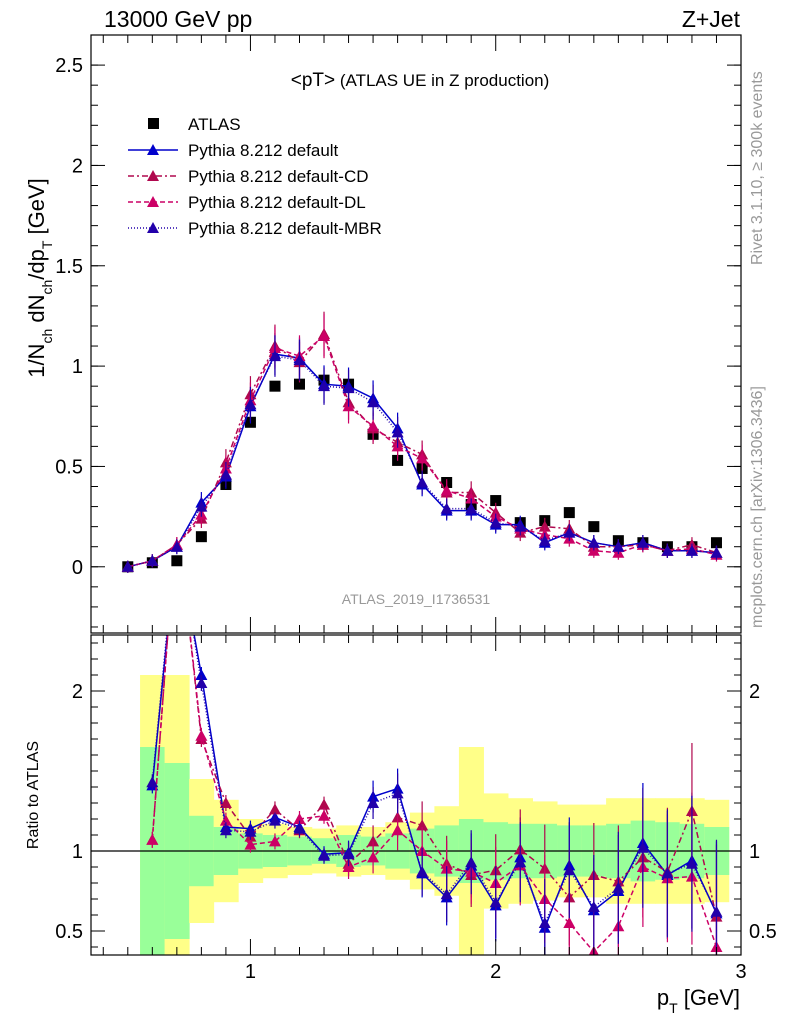  Describe the element at coordinates (754, 852) in the screenshot. I see `ratio-y-tick-label-right: 1` at that location.